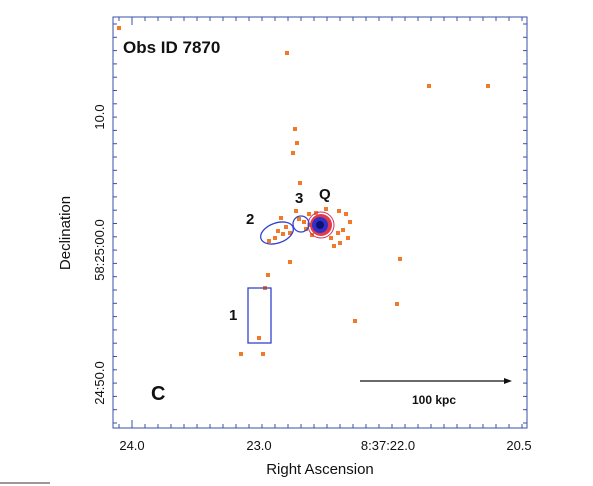 The width and height of the screenshot is (593, 486). What do you see at coordinates (299, 198) in the screenshot?
I see `region-label: 3` at bounding box center [299, 198].